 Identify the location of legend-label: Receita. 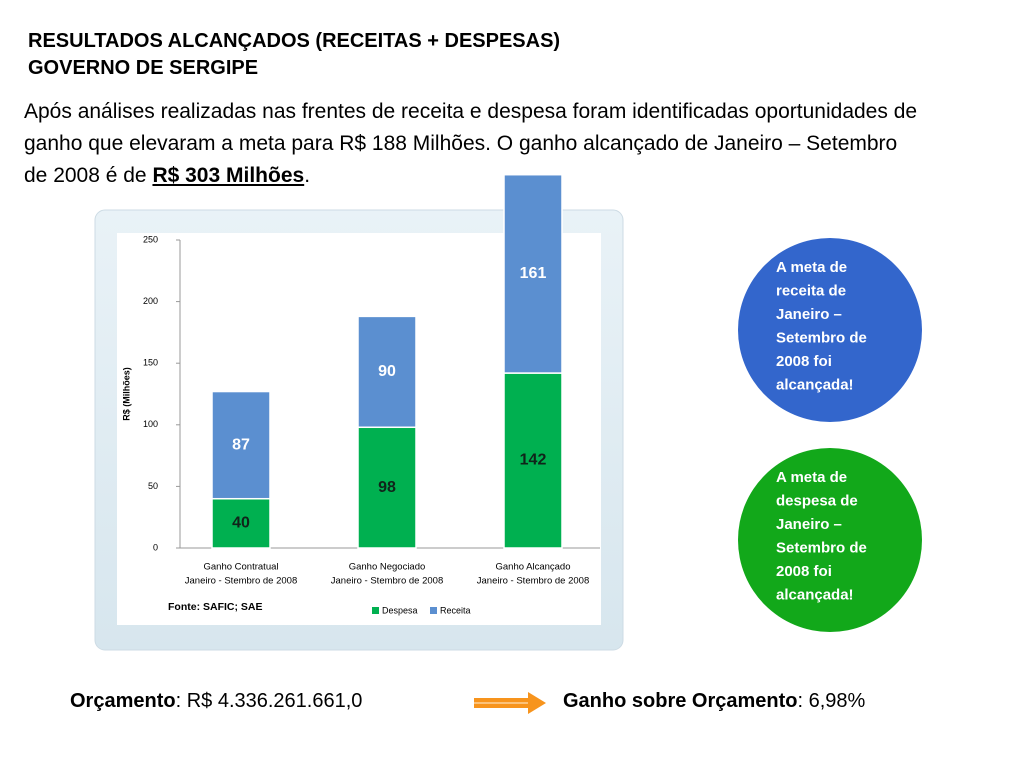
(455, 610).